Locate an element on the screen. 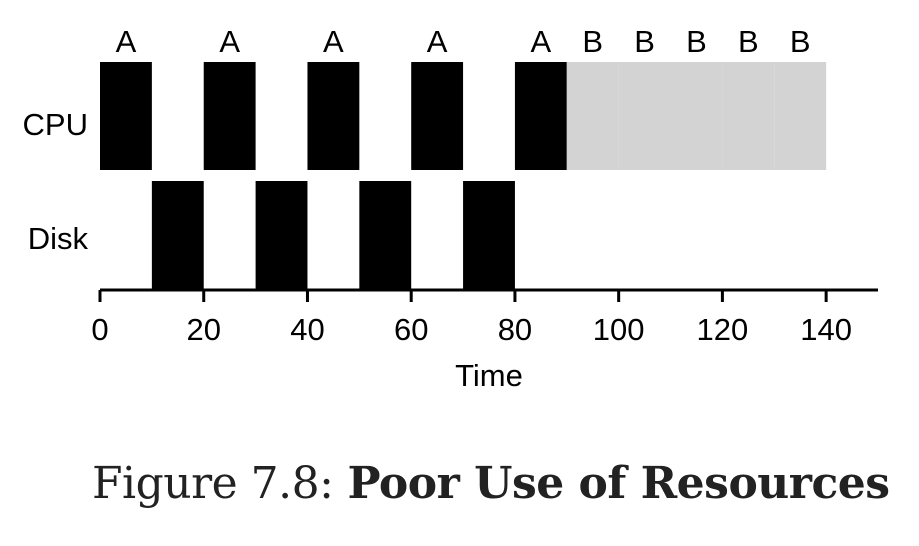 Image resolution: width=919 pixels, height=546 pixels. row-label-cpu: CPU is located at coordinates (55, 124).